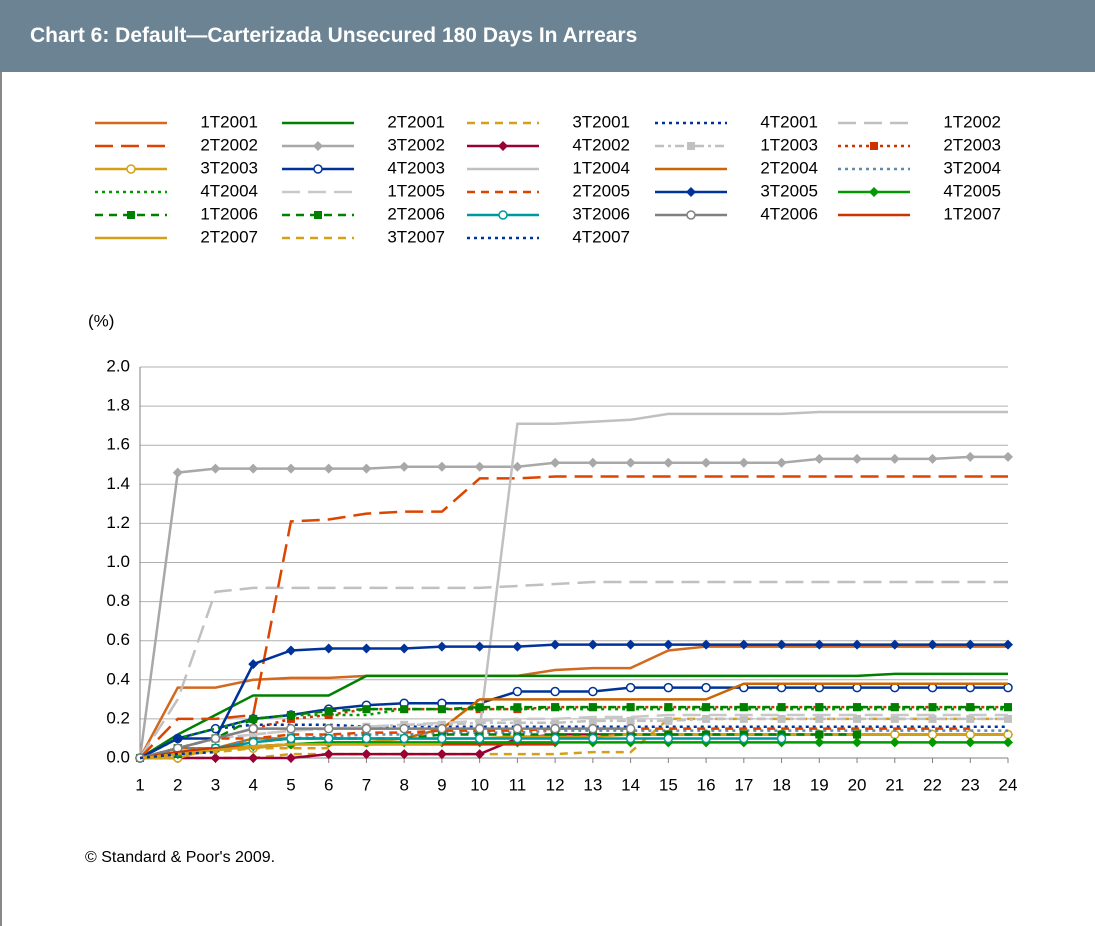  I want to click on x-tick-label: 6, so click(328, 784).